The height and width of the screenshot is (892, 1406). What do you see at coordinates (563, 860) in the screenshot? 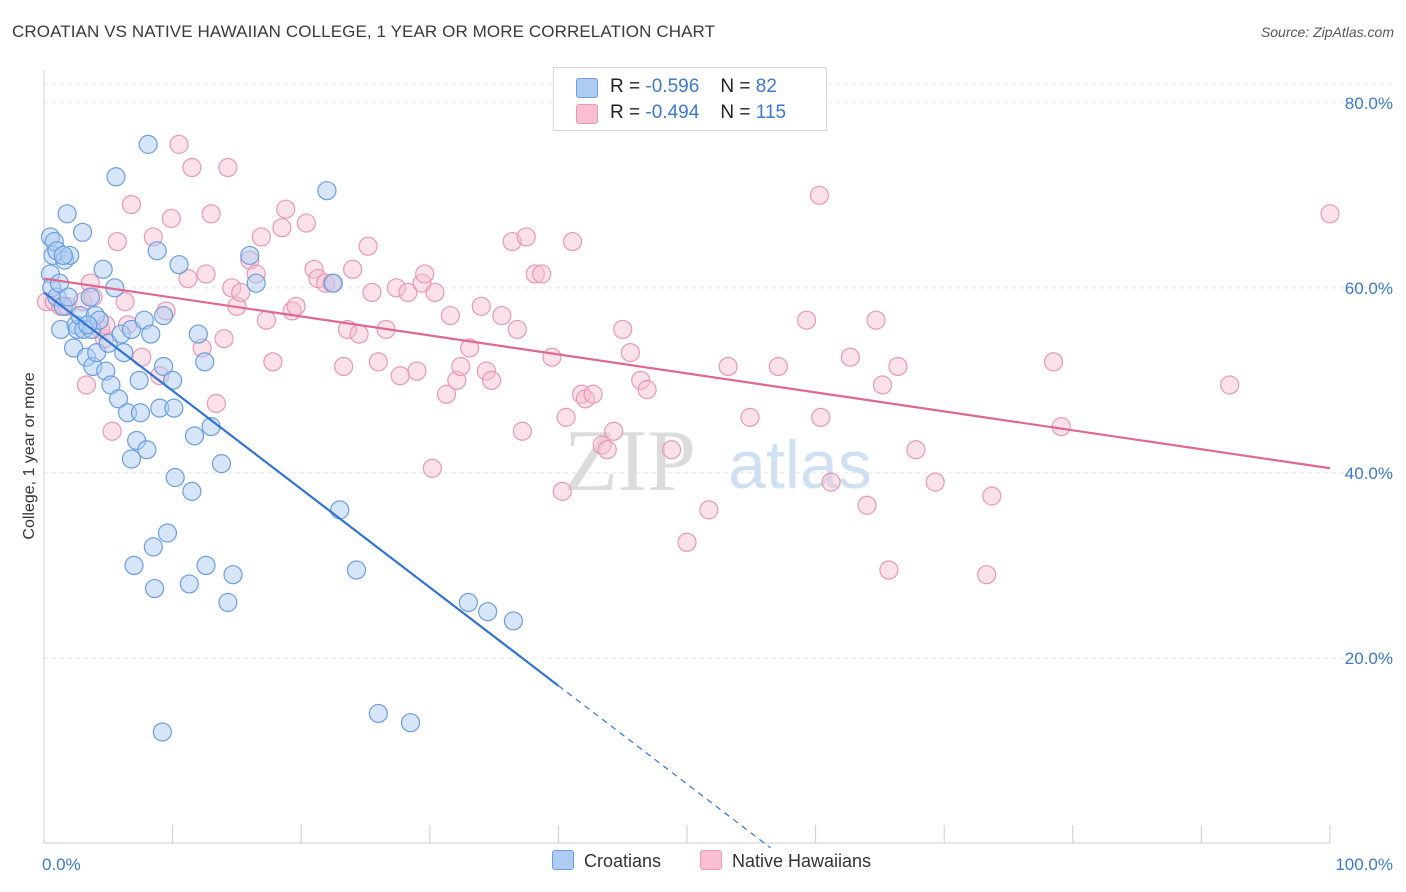
I see `series-swatch-croatians` at bounding box center [563, 860].